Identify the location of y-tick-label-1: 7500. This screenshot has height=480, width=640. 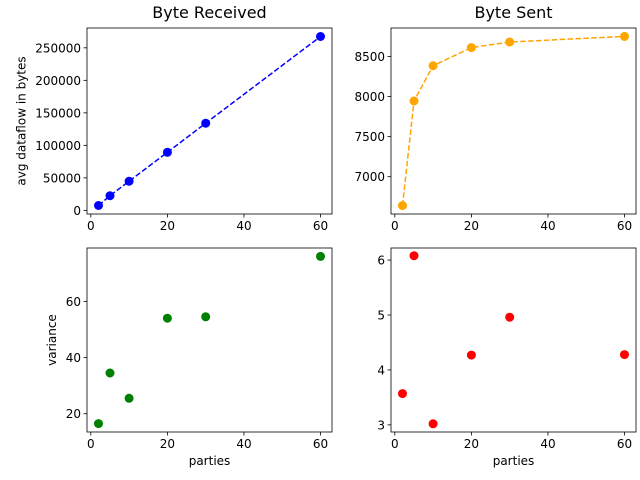
(369, 137).